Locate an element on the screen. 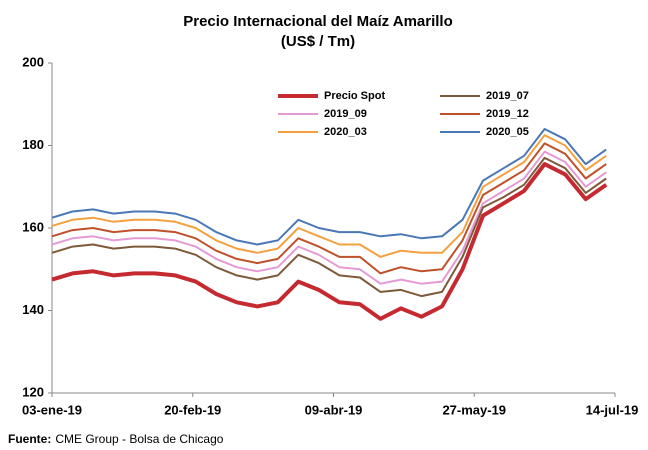 The height and width of the screenshot is (450, 648). legend-label: 2019_12 is located at coordinates (507, 114).